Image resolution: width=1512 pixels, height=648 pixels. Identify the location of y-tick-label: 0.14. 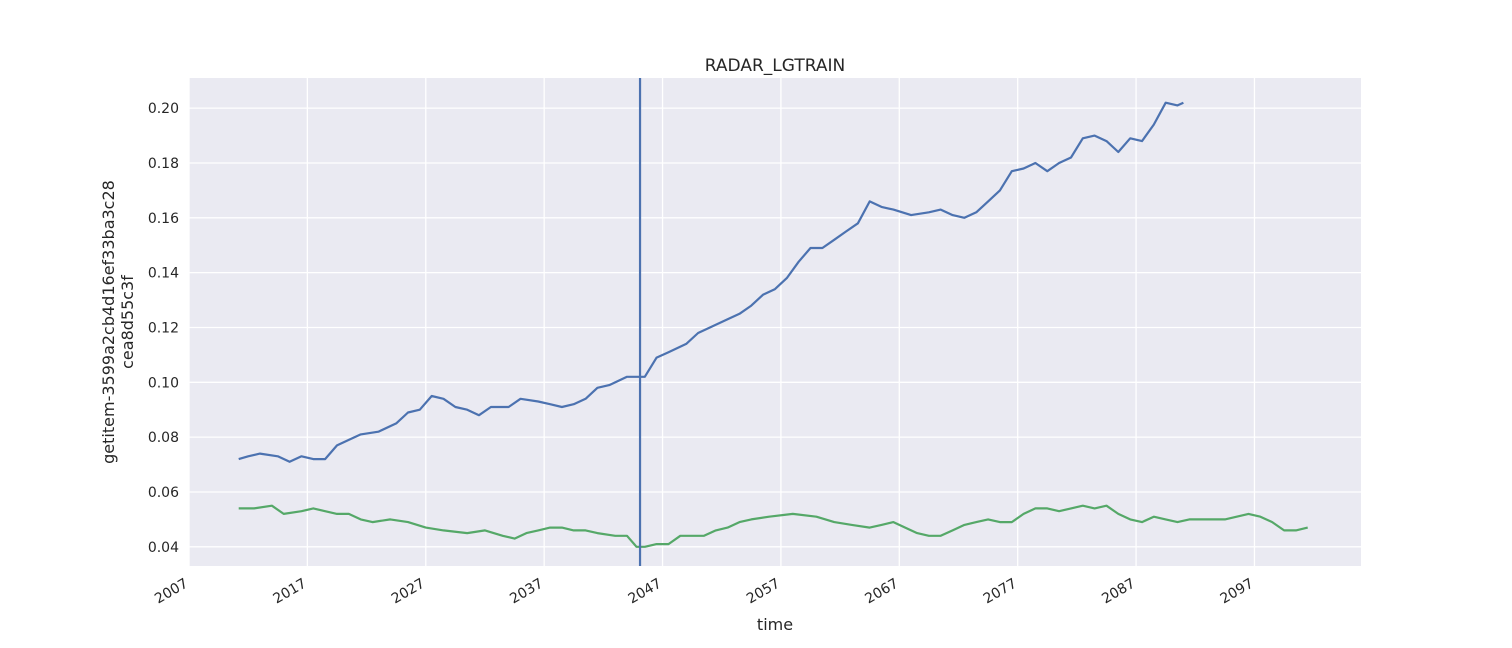
(163, 274).